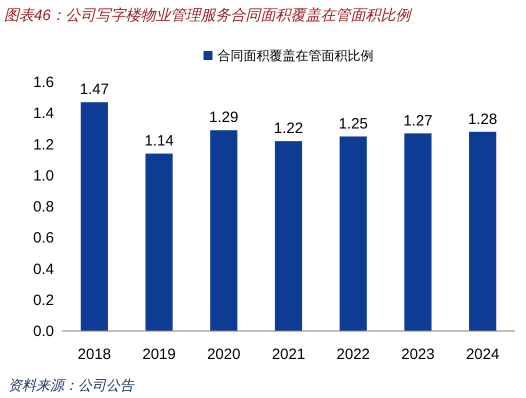 This screenshot has height=398, width=526. What do you see at coordinates (223, 354) in the screenshot?
I see `x-tick-label: 2020` at bounding box center [223, 354].